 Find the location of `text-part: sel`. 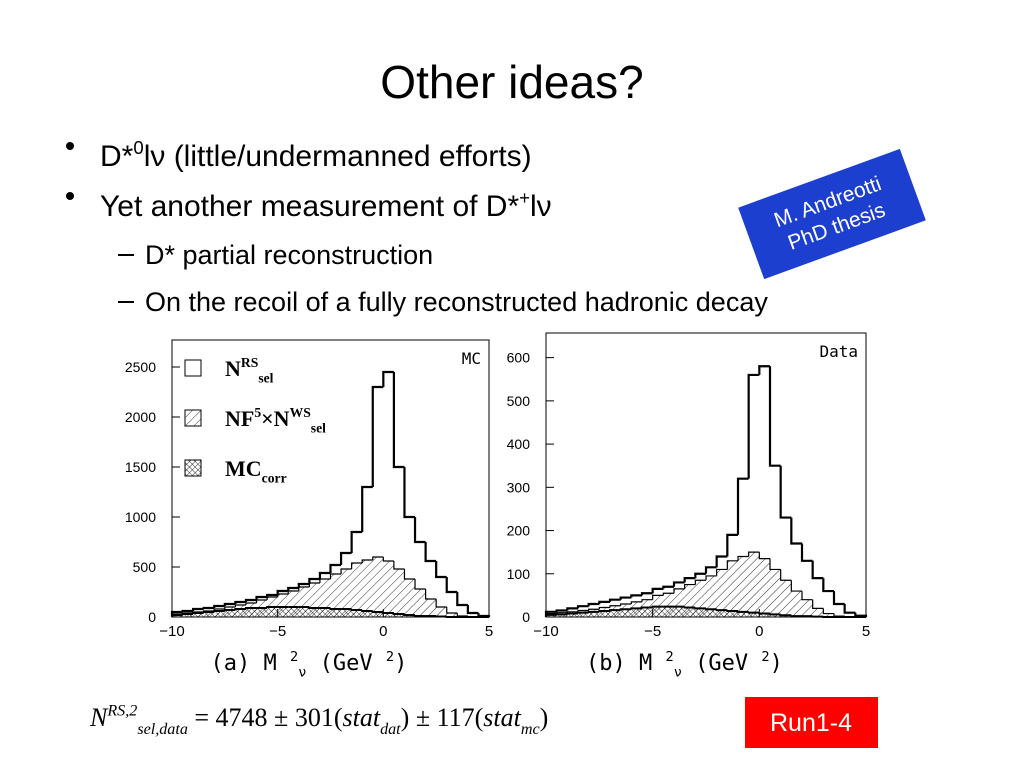

text-part: sel is located at coordinates (318, 428).